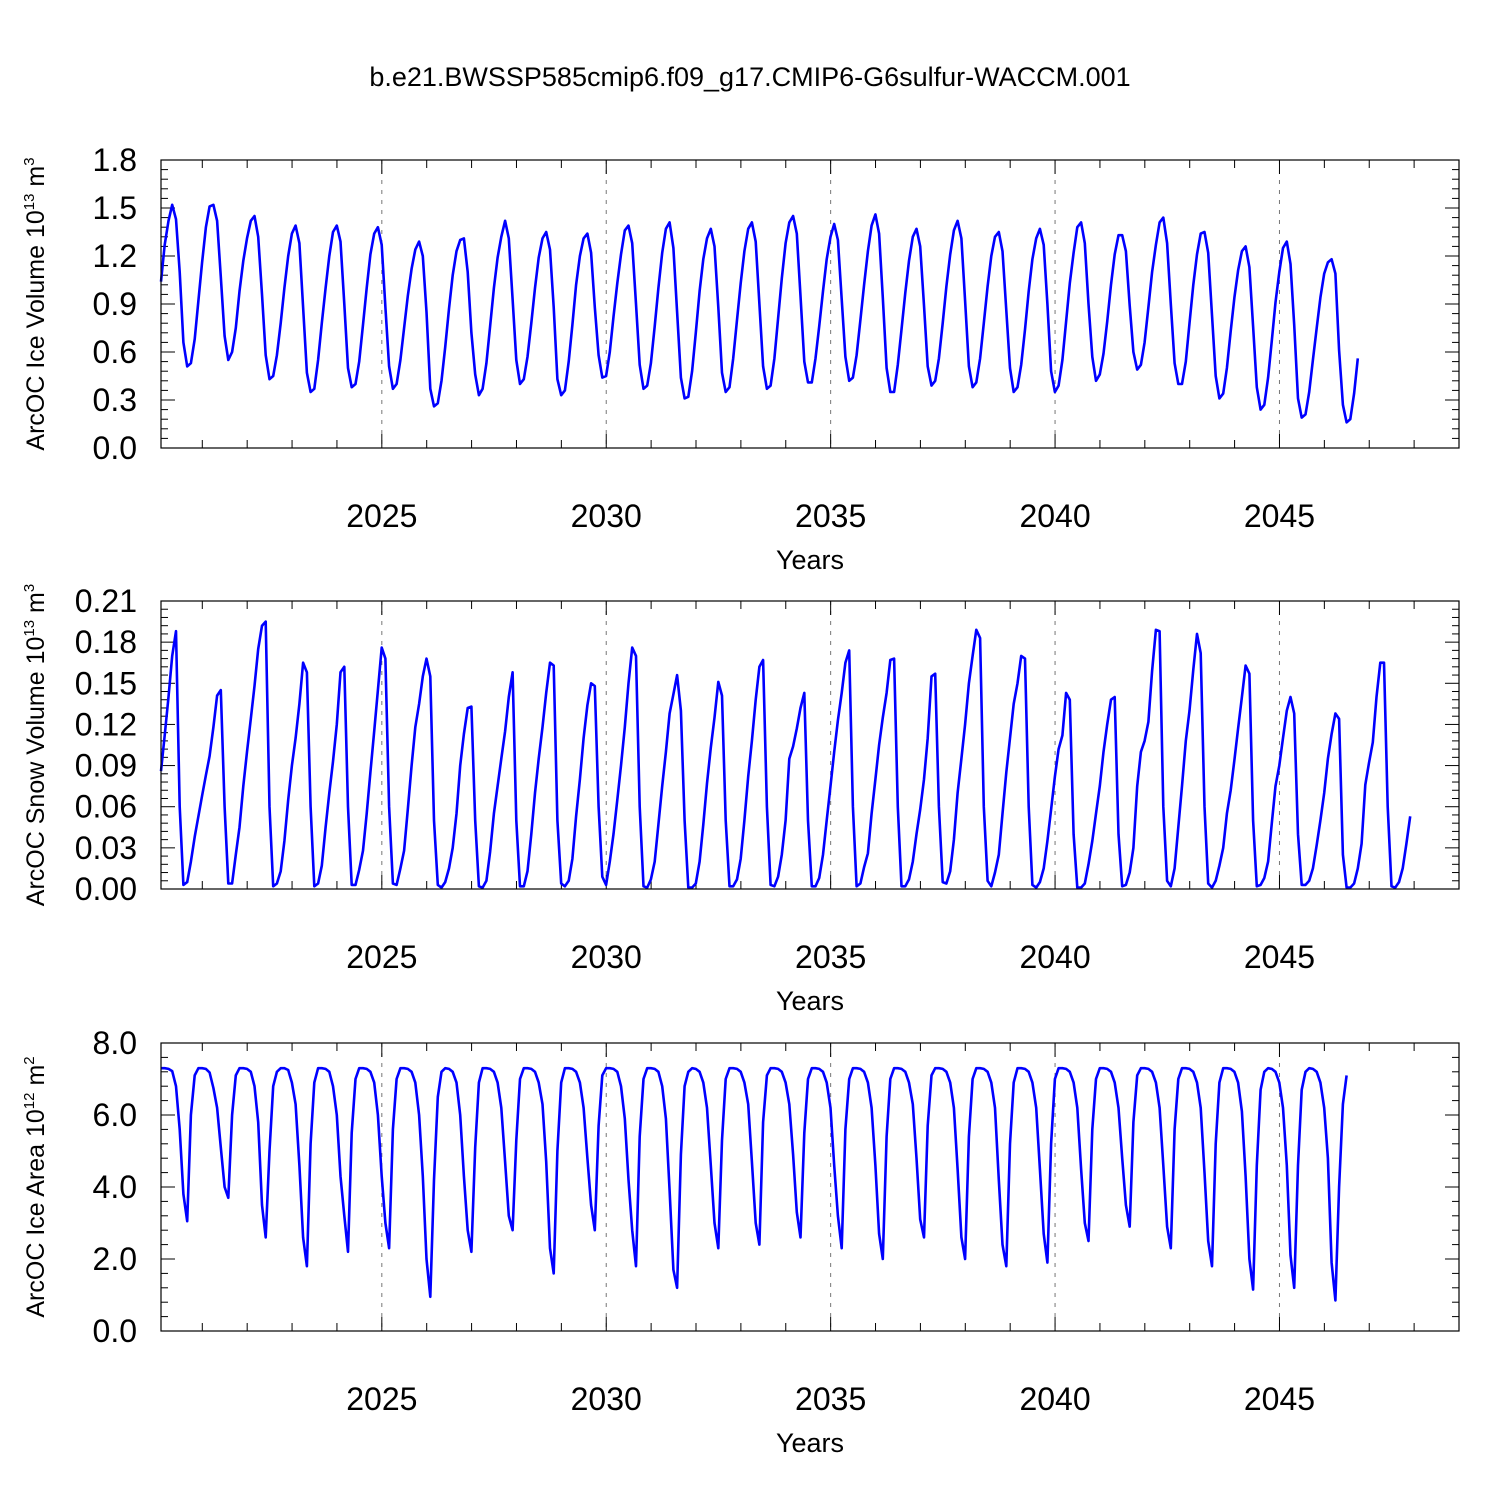  I want to click on y-tick-label: 0.9, so click(115, 304).